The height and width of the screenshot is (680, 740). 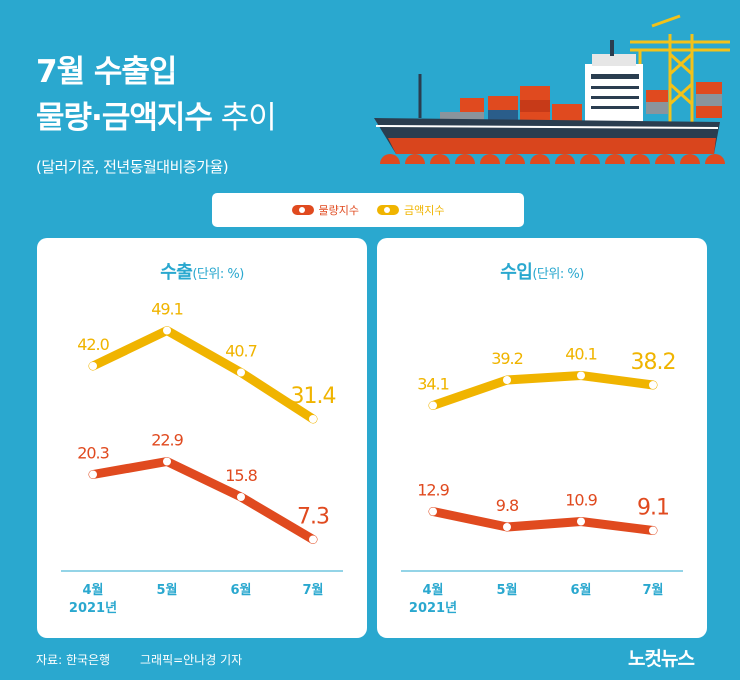 What do you see at coordinates (581, 354) in the screenshot?
I see `import-value-data-label: 40.1` at bounding box center [581, 354].